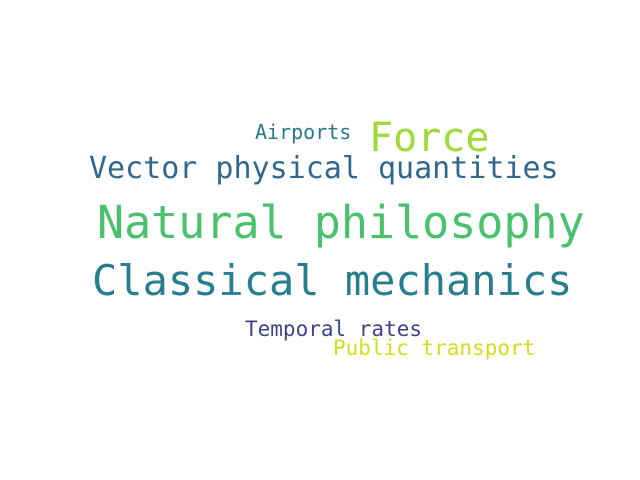 Image resolution: width=640 pixels, height=480 pixels. What do you see at coordinates (303, 132) in the screenshot?
I see `word-airports: Airports` at bounding box center [303, 132].